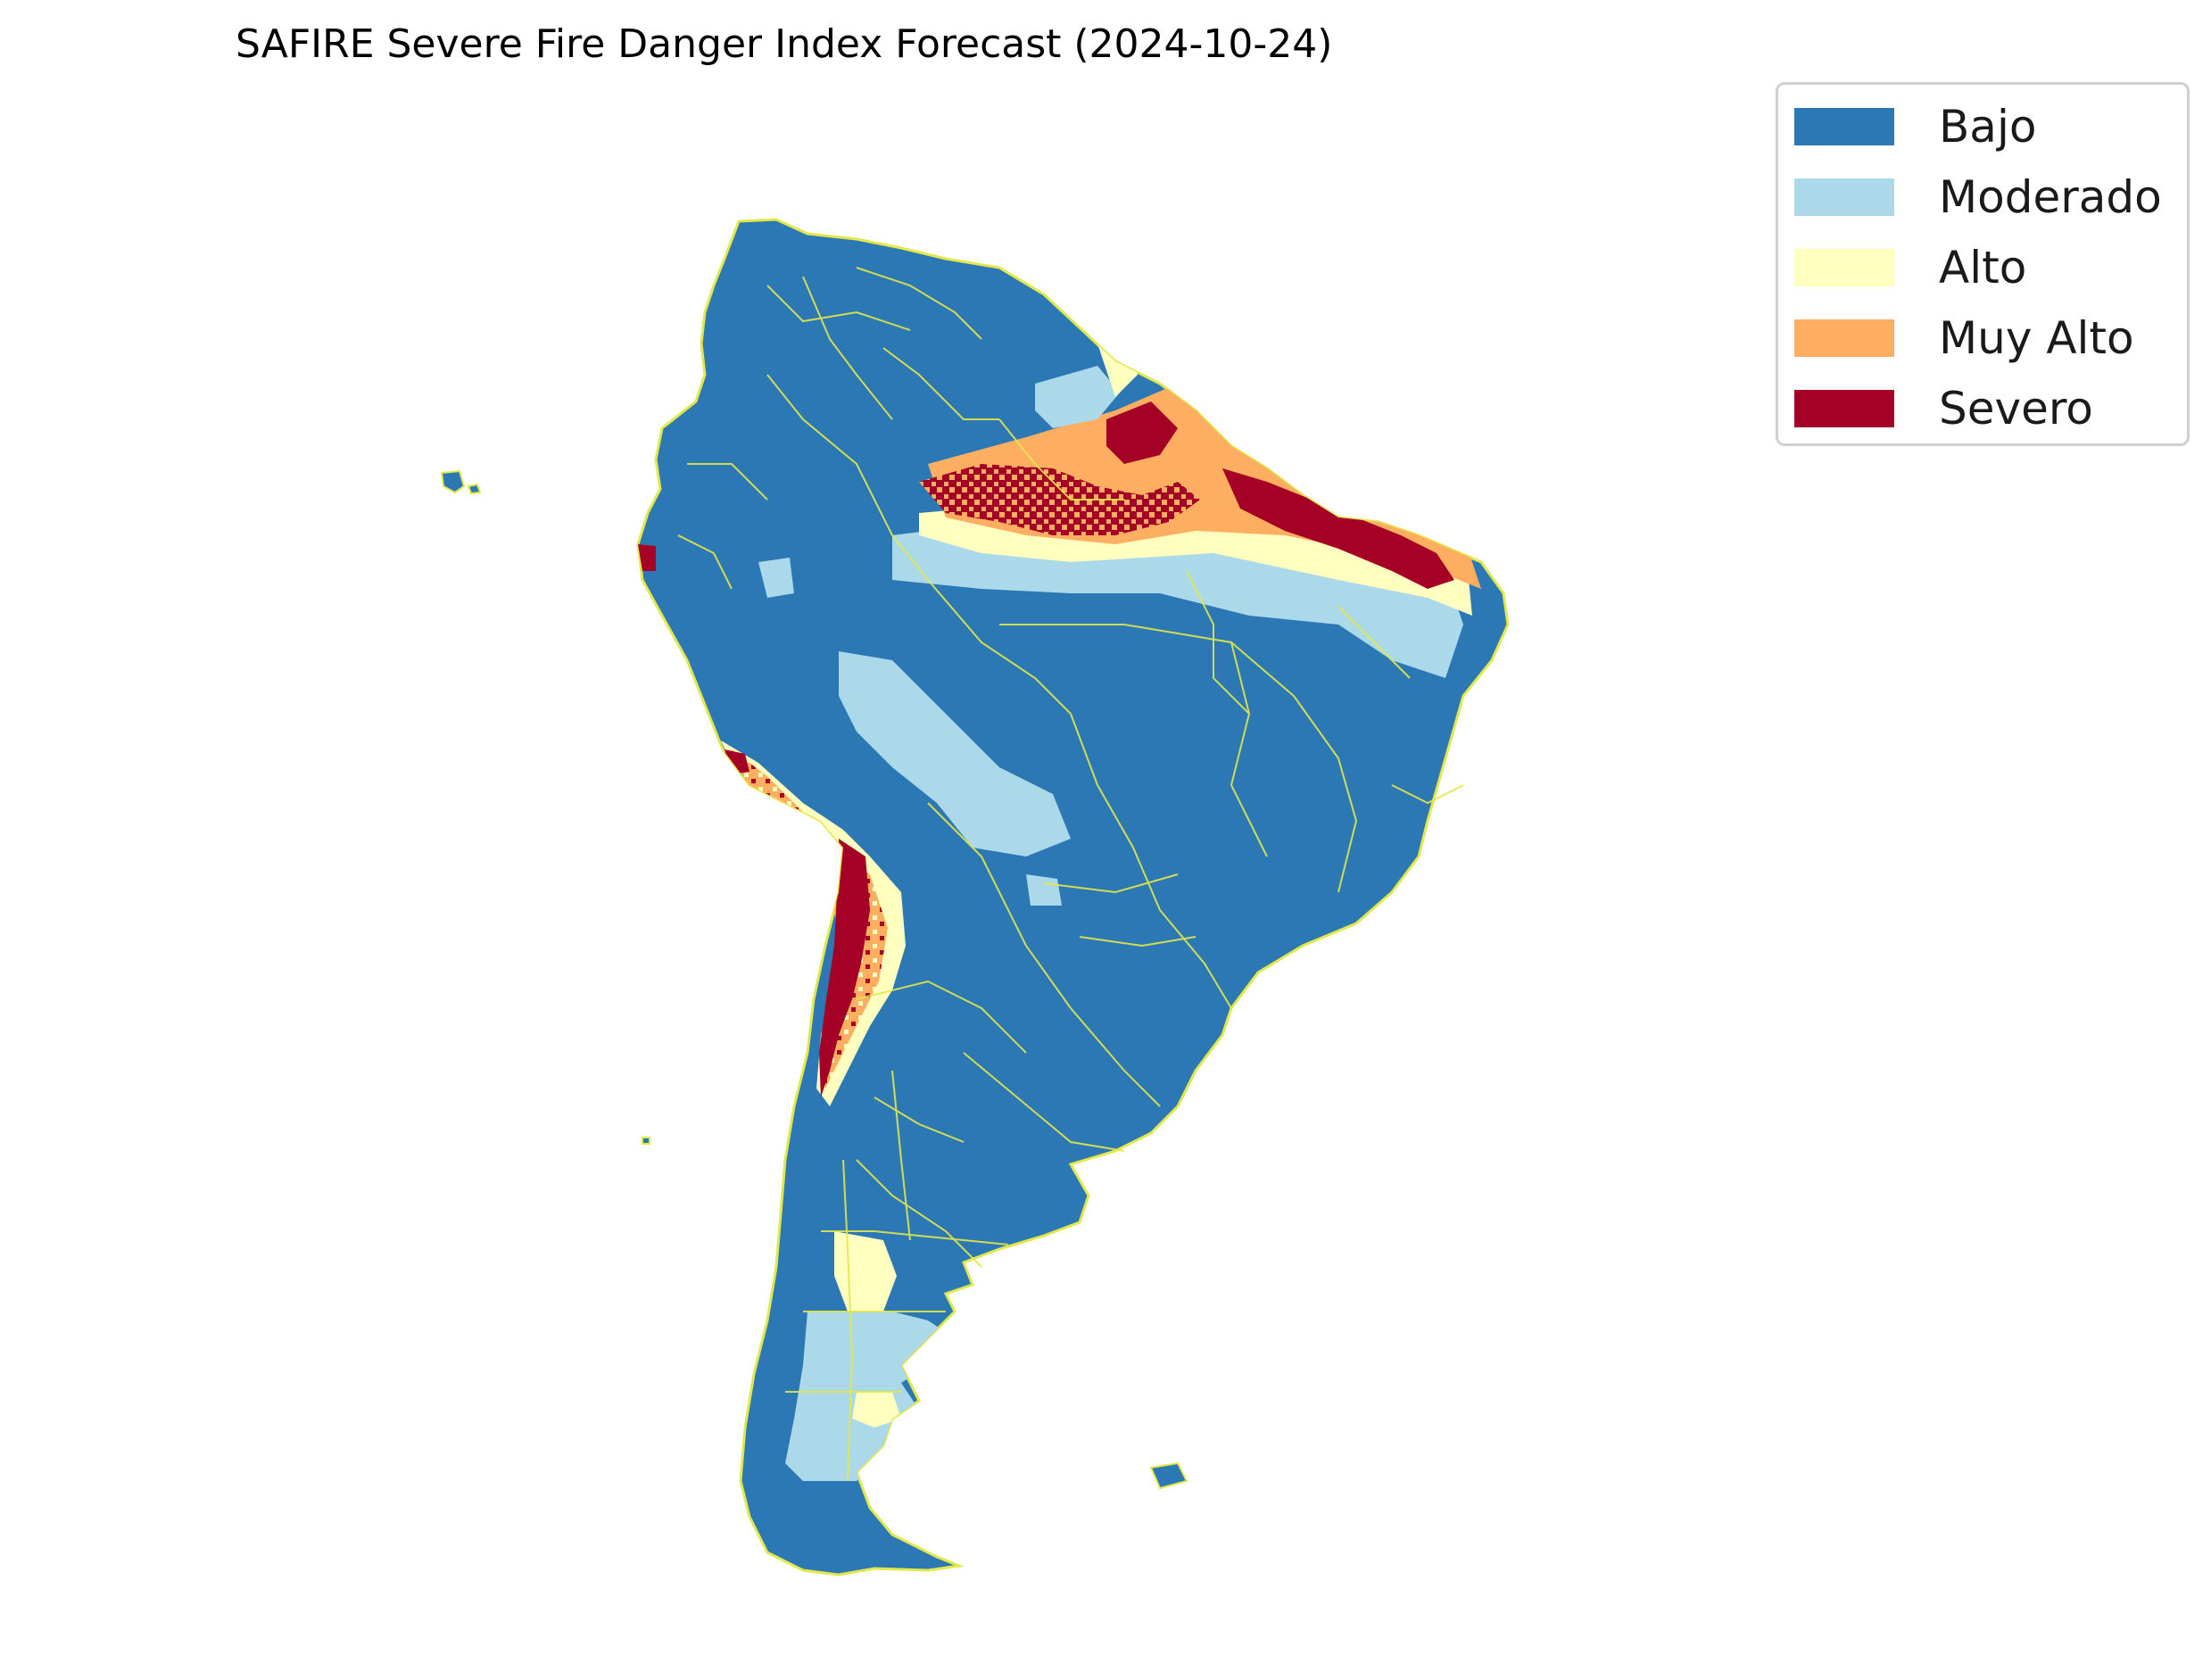 The width and height of the screenshot is (2211, 1680). Describe the element at coordinates (2050, 197) in the screenshot. I see `legend-label-moderado: Moderado` at that location.